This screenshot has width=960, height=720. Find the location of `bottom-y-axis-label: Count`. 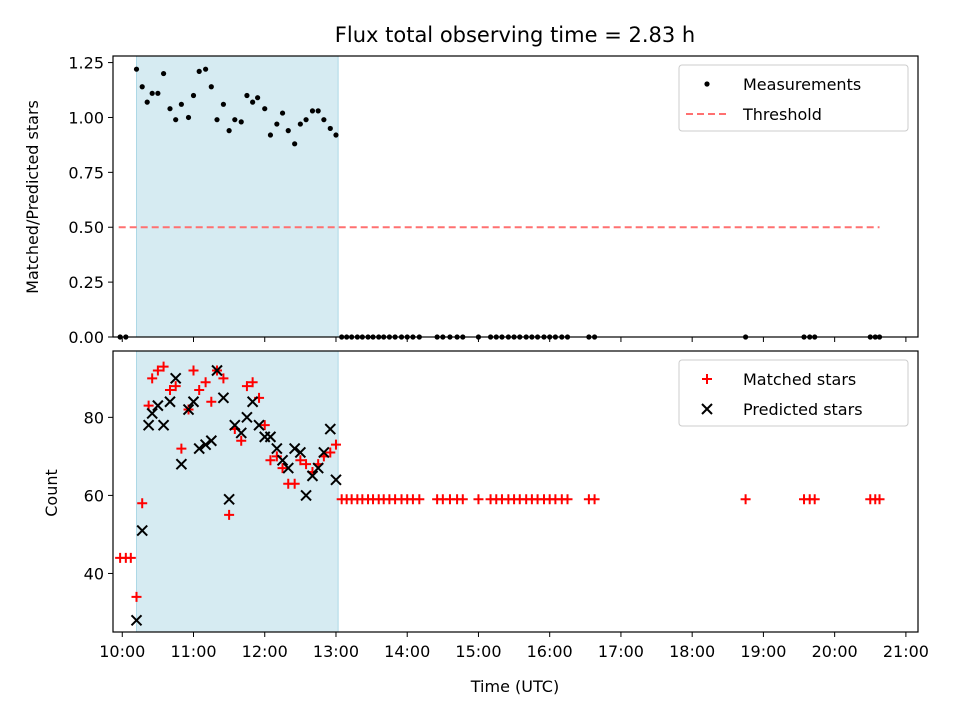

bottom-y-axis-label: Count is located at coordinates (51, 493).